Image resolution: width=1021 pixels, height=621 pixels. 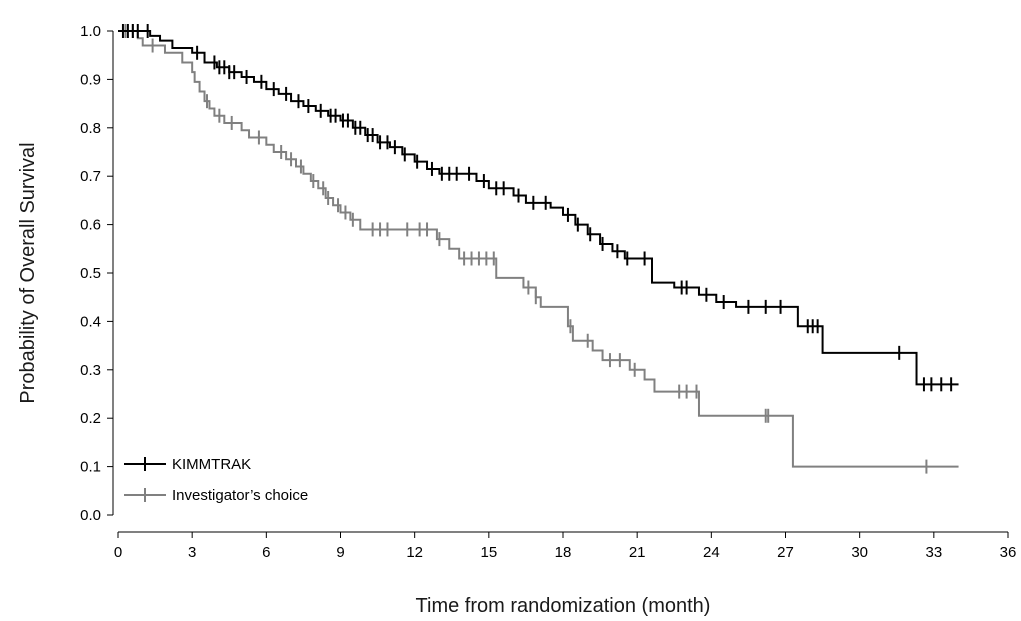 What do you see at coordinates (637, 552) in the screenshot?
I see `x-tick-label: 21` at bounding box center [637, 552].